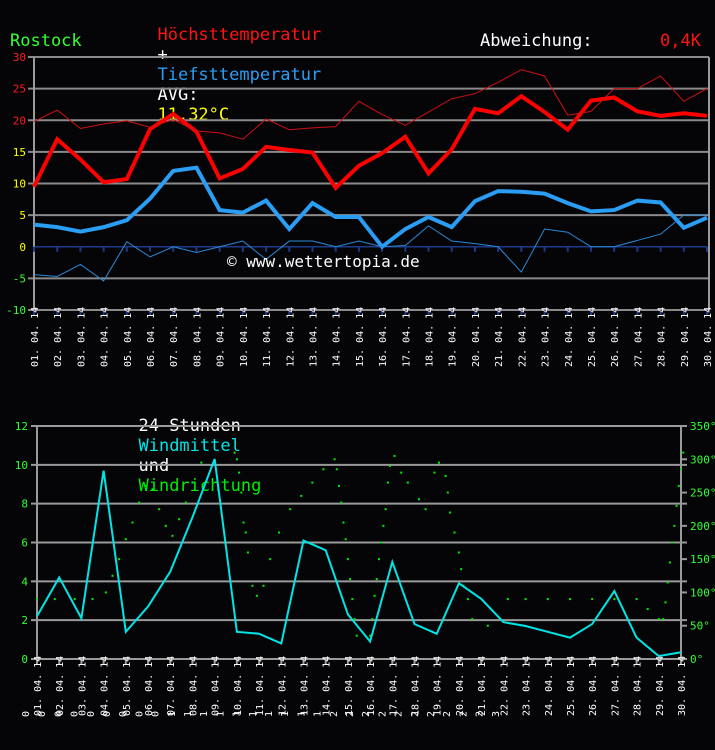 Image resolution: width=715 pixels, height=750 pixels. Describe the element at coordinates (615, 337) in the screenshot. I see `x-tick-label: 26. 04. 14` at that location.